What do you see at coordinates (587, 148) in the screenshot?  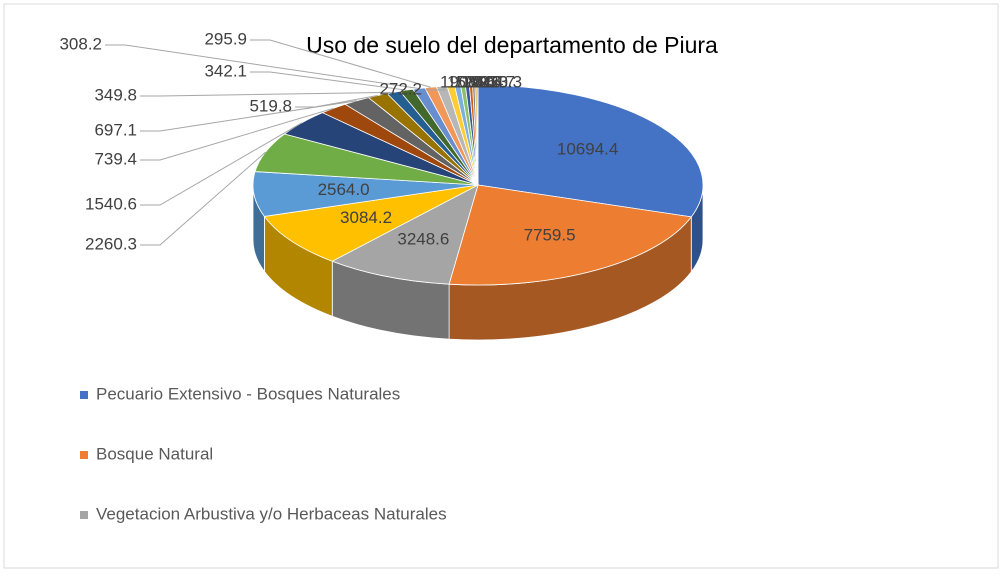 I see `data-label: 10694.4` at bounding box center [587, 148].